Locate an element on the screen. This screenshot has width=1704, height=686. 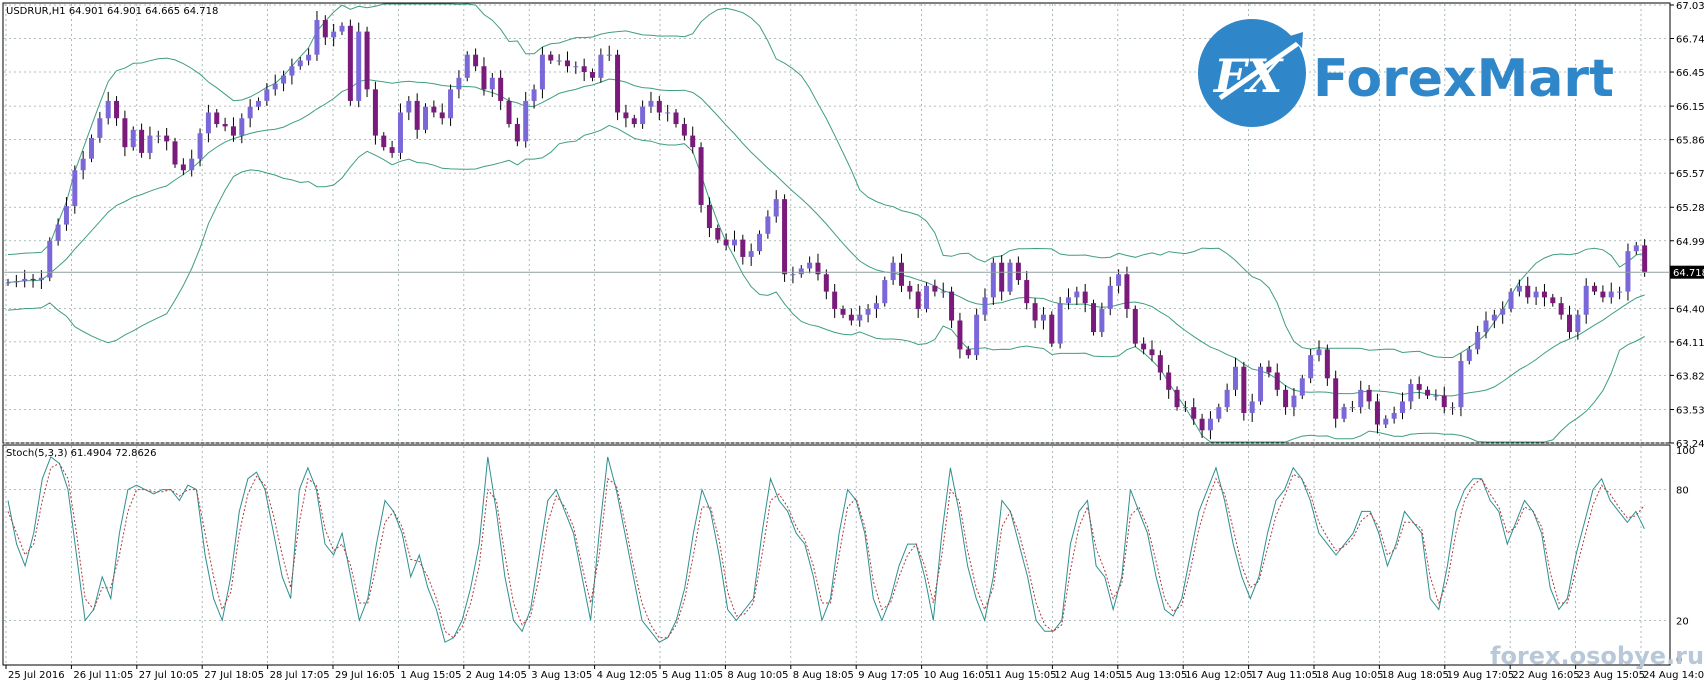
watermark-text: forex.osobye.ru is located at coordinates (1597, 656).